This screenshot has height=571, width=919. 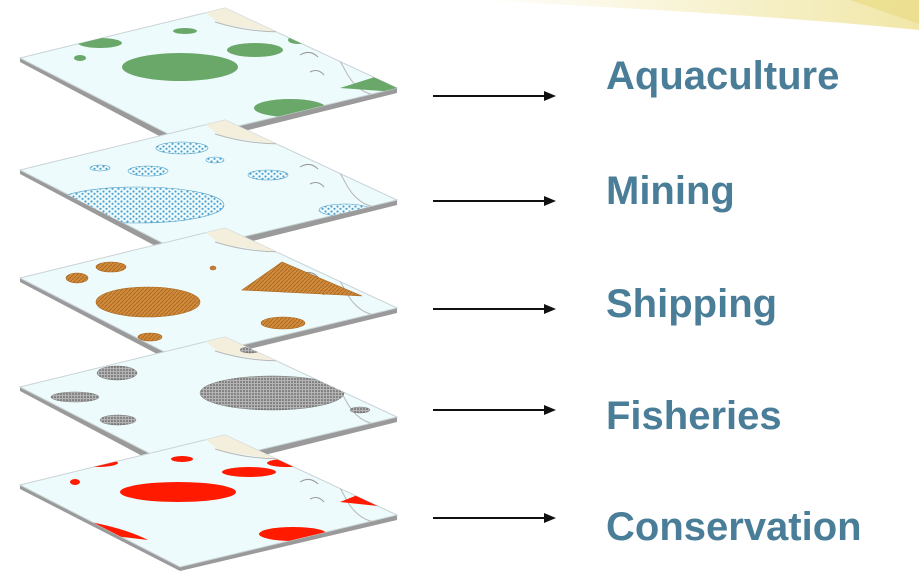 What do you see at coordinates (694, 416) in the screenshot?
I see `layer-label-fisheries: Fisheries` at bounding box center [694, 416].